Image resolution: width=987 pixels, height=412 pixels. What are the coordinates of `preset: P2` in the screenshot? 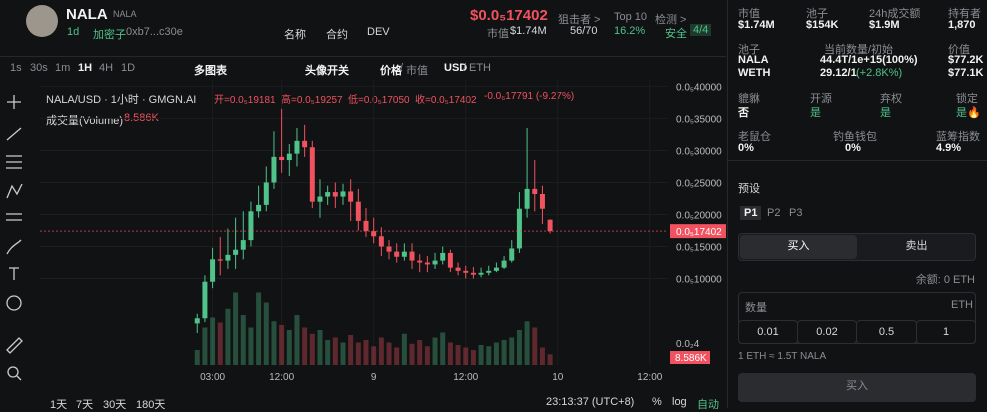 It's located at (774, 213).